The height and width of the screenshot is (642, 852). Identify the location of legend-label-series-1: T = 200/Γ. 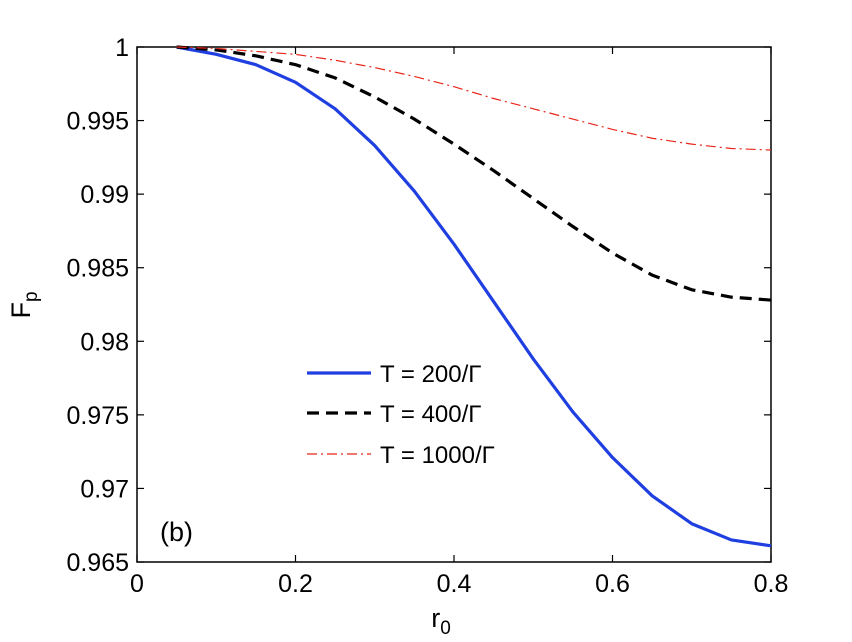
(431, 374).